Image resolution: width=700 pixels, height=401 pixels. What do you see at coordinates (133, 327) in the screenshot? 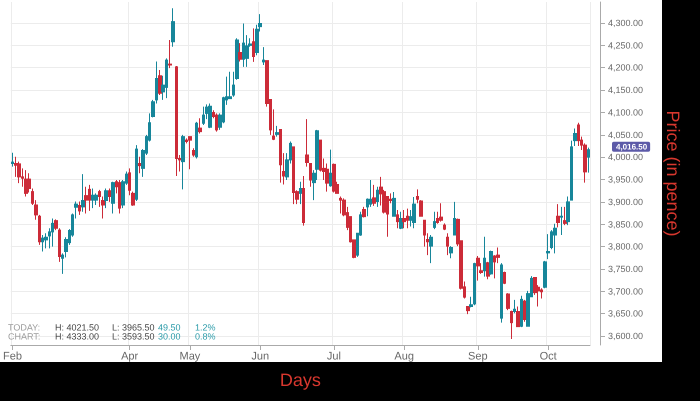
I see `annotation: L: 3965.50` at bounding box center [133, 327].